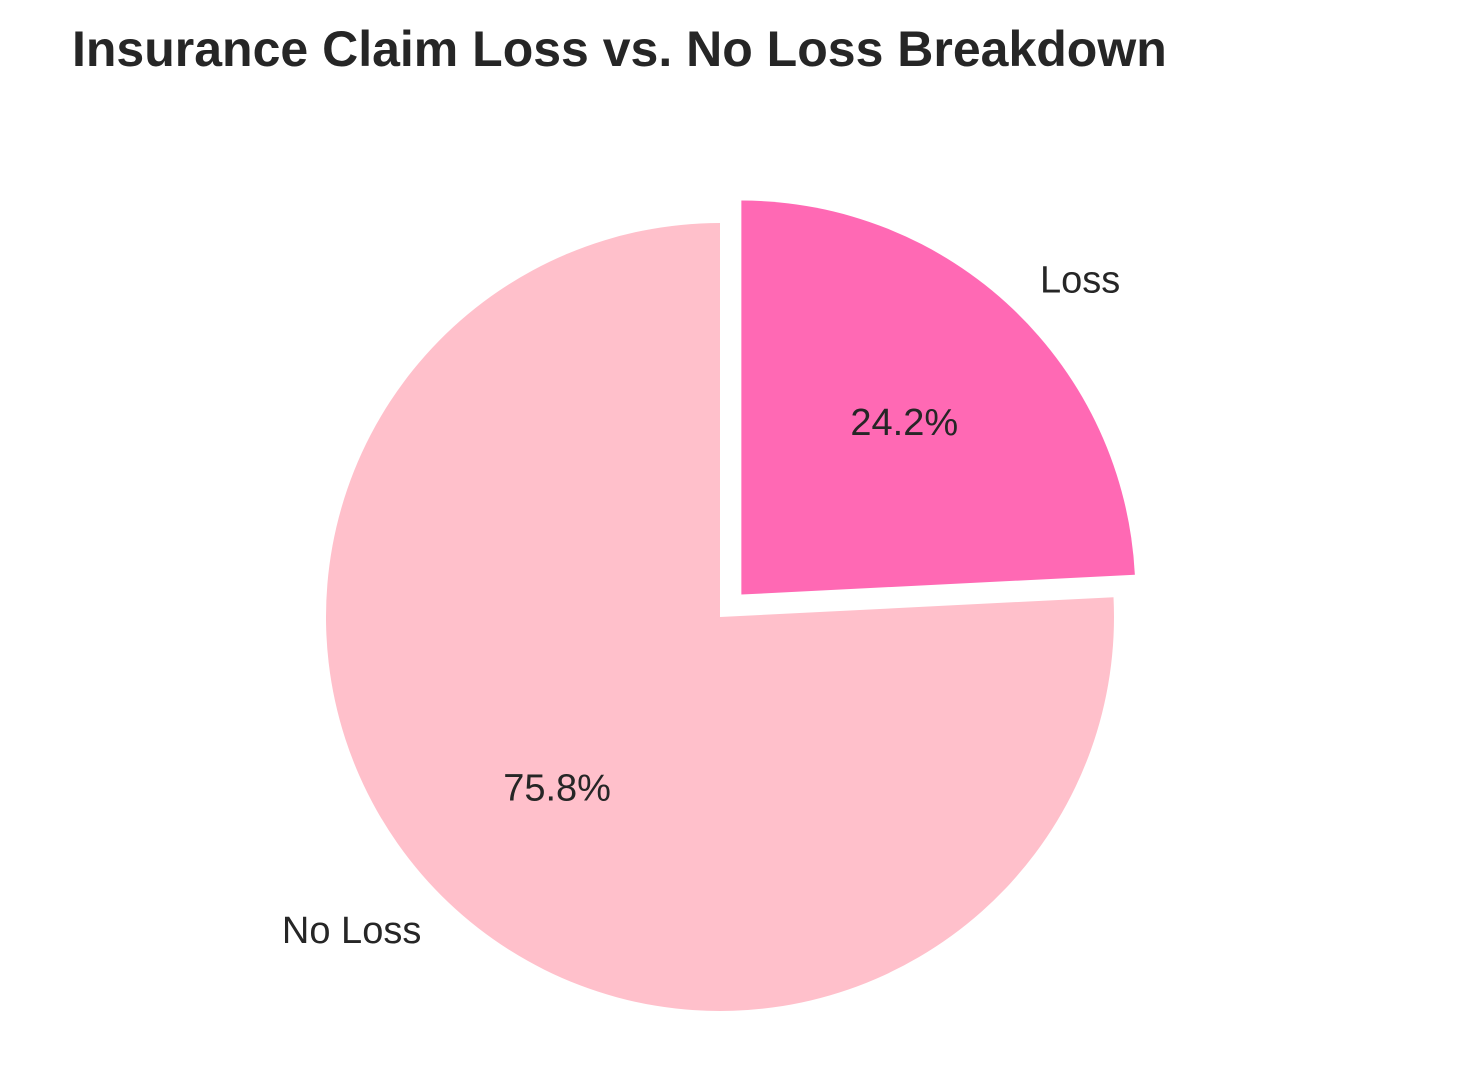  What do you see at coordinates (938, 397) in the screenshot?
I see `pie-slice-loss` at bounding box center [938, 397].